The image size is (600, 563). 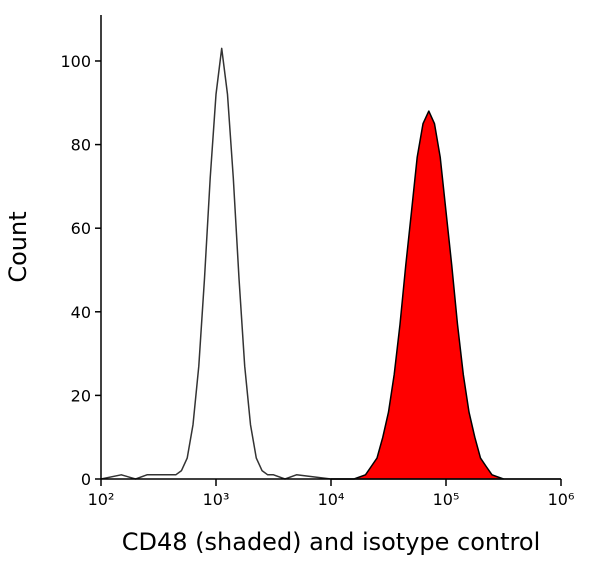 I want to click on y-axis-label: Count, so click(x=18, y=246).